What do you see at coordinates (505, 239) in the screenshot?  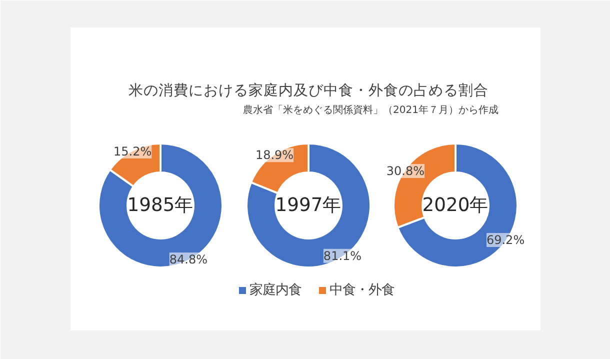 I see `data-label: 69.2%` at bounding box center [505, 239].